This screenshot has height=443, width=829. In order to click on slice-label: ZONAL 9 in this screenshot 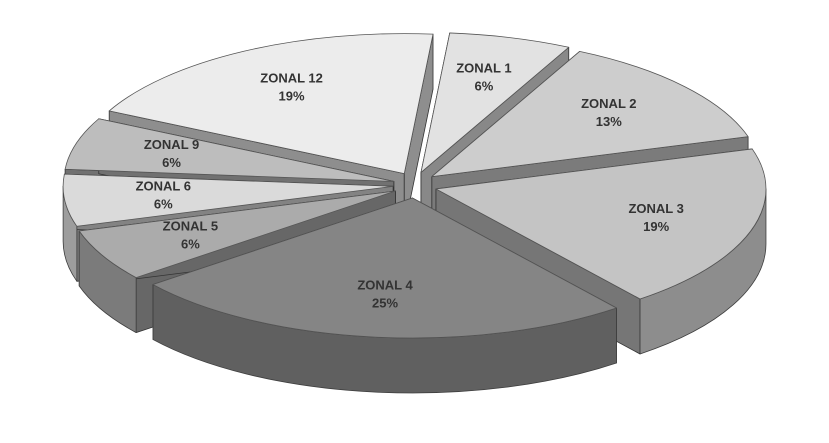, I will do `click(171, 144)`.